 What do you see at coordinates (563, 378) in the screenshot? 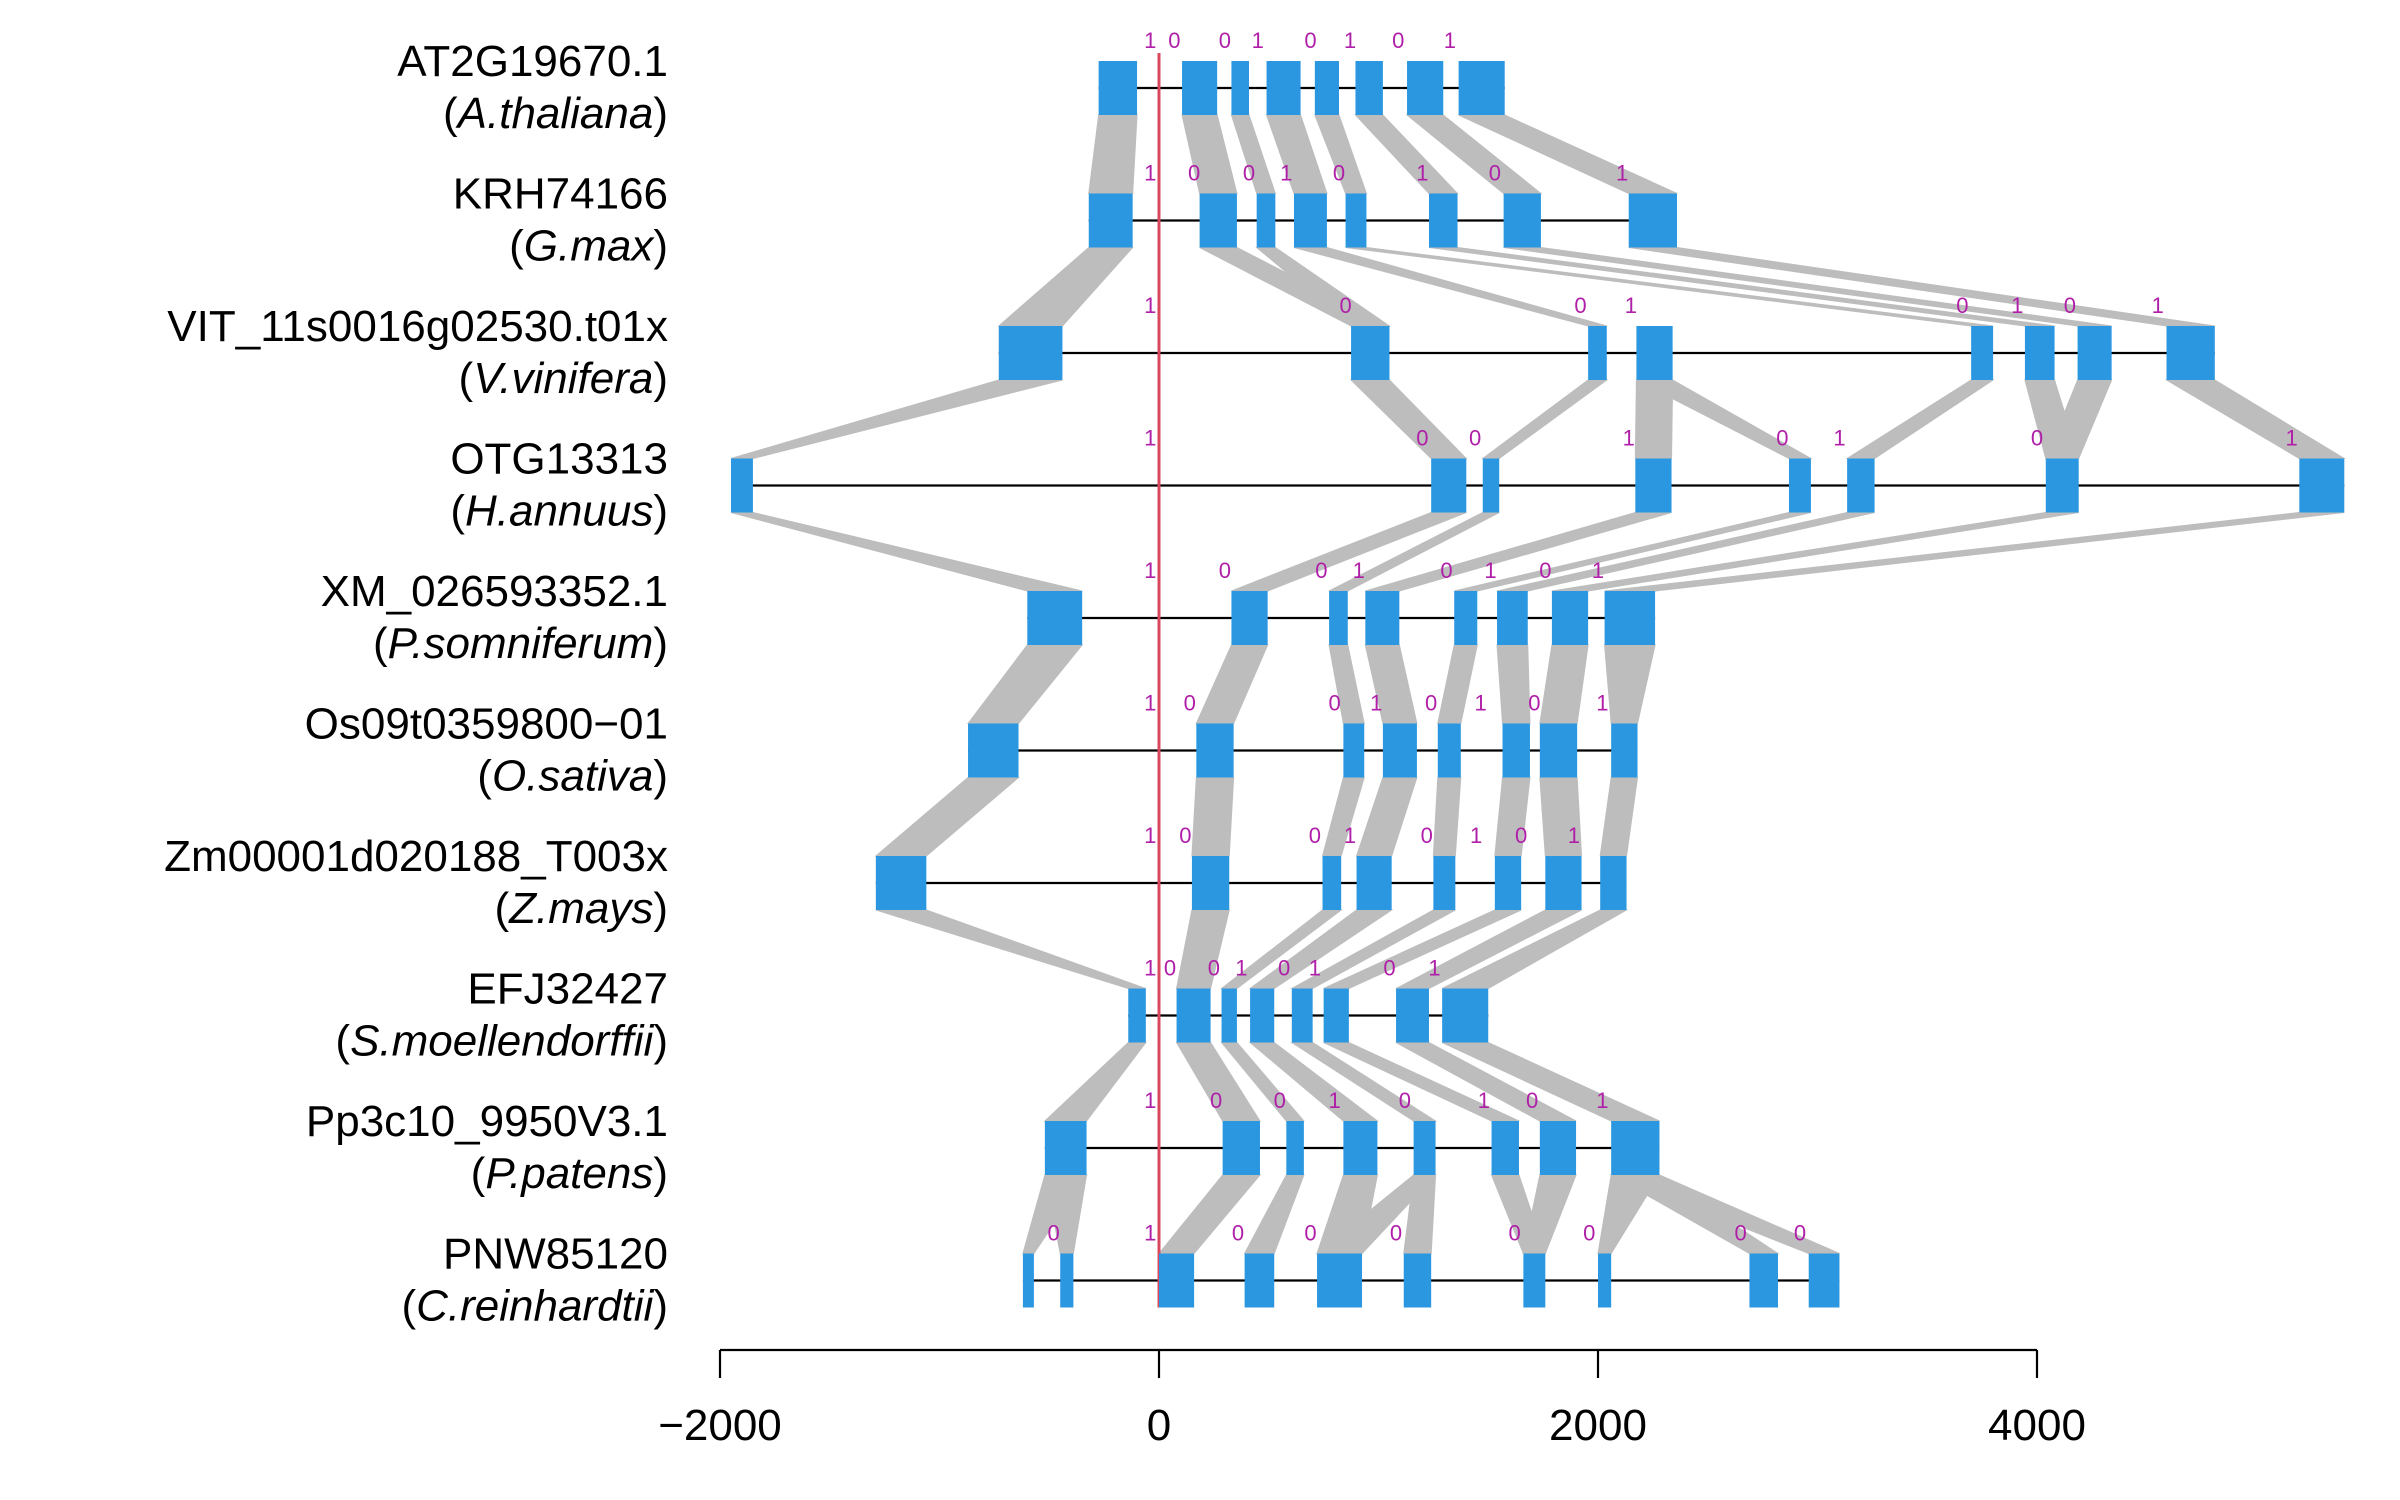
I see `species-name: V.vinifera` at bounding box center [563, 378].